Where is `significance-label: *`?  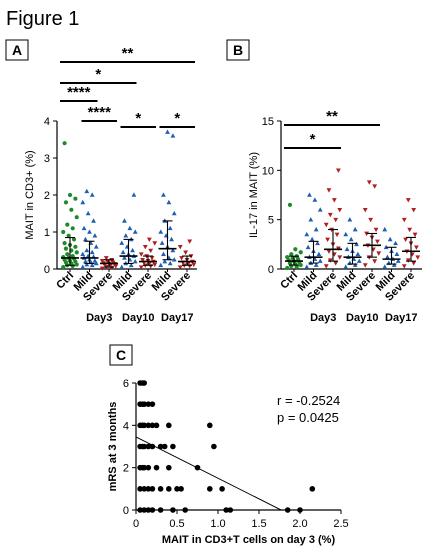 significance-label: * is located at coordinates (138, 118).